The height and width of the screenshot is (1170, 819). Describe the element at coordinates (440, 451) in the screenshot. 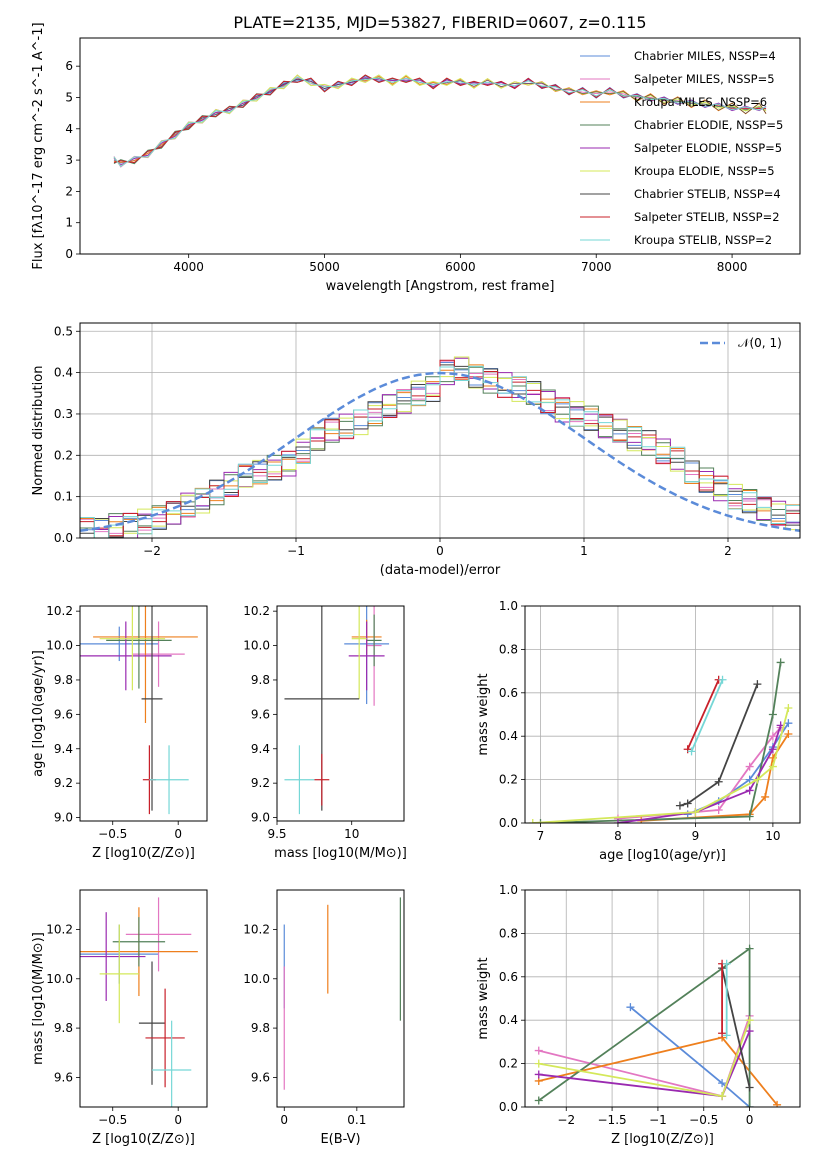

I see `histogram-step` at that location.